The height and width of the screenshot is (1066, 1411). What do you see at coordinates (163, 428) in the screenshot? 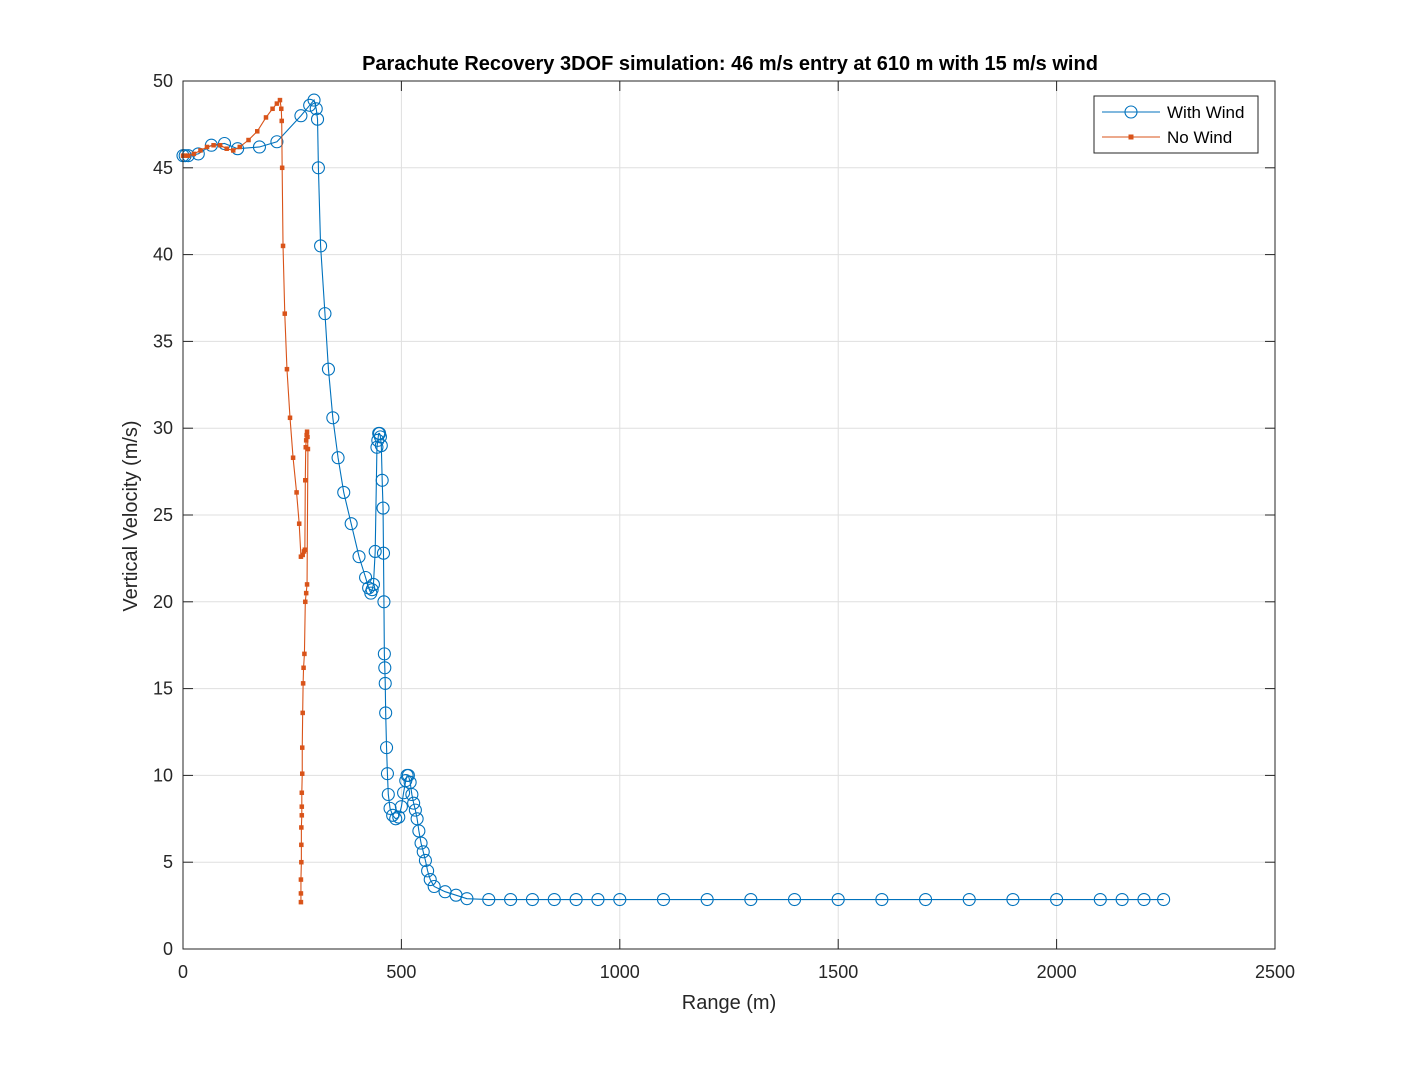
I see `y-tick-label: 30` at bounding box center [163, 428].